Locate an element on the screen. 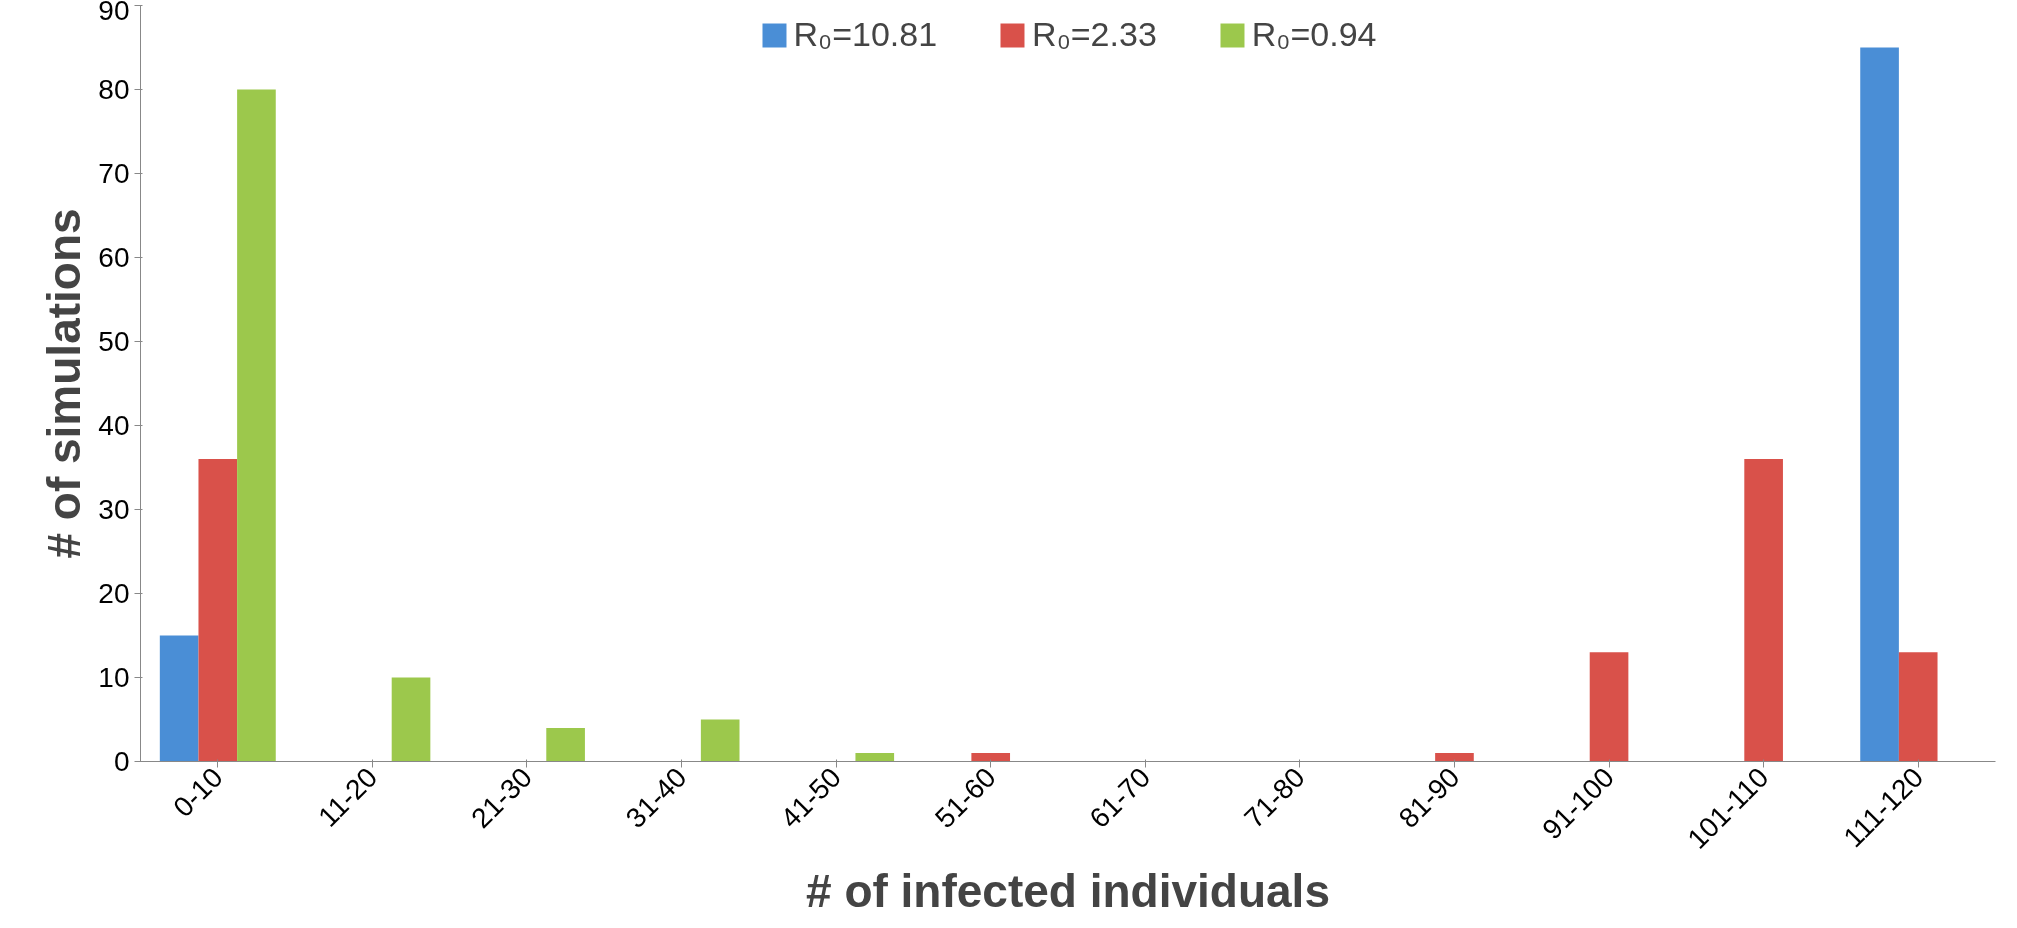  legend-label: R₀=0.94 is located at coordinates (1314, 34).